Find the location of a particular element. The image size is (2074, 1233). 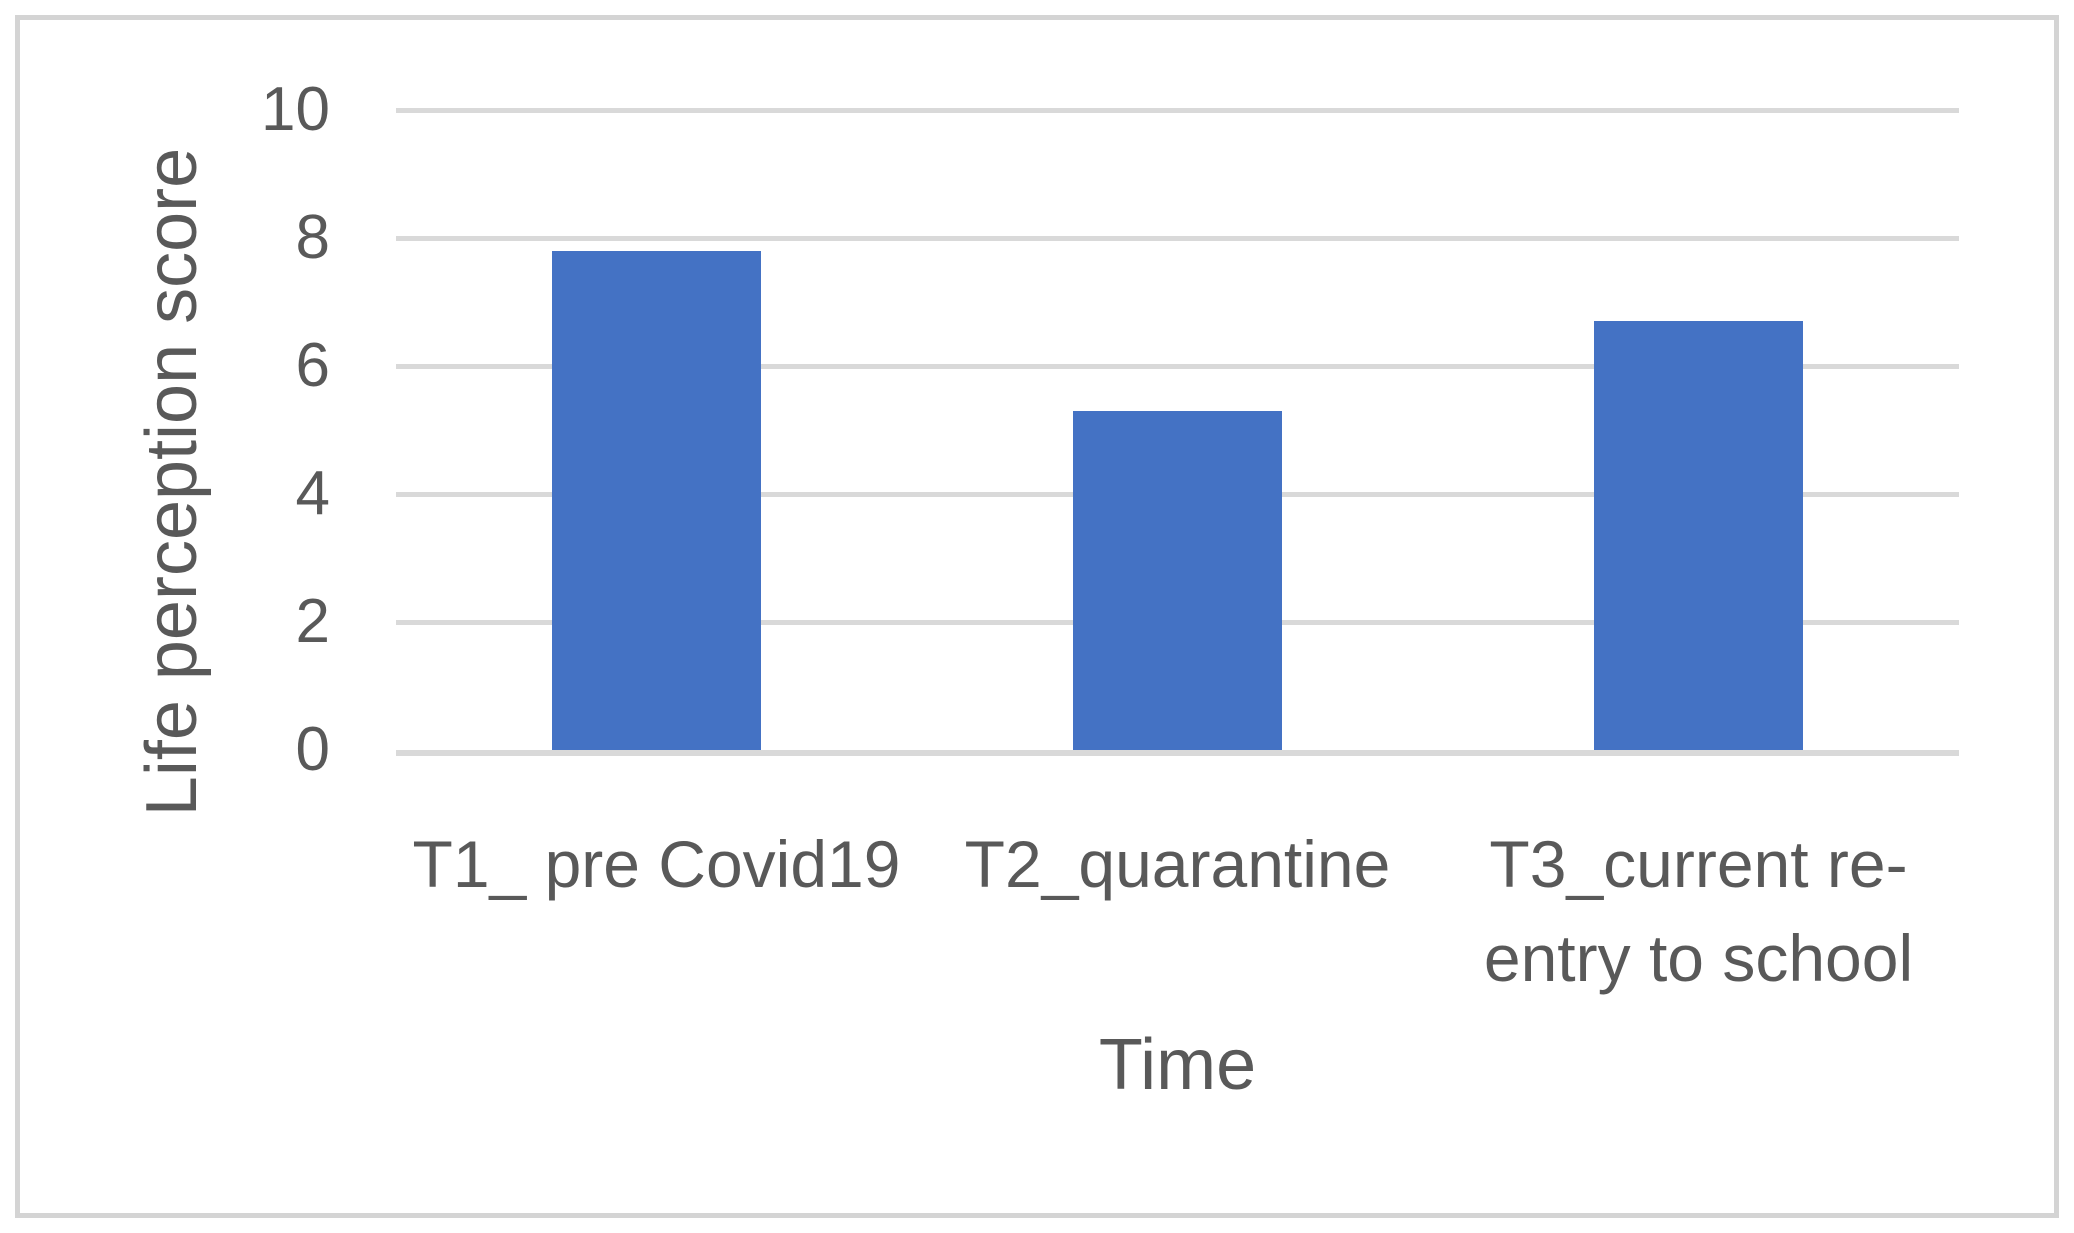

x-axis-line is located at coordinates (1177, 753).